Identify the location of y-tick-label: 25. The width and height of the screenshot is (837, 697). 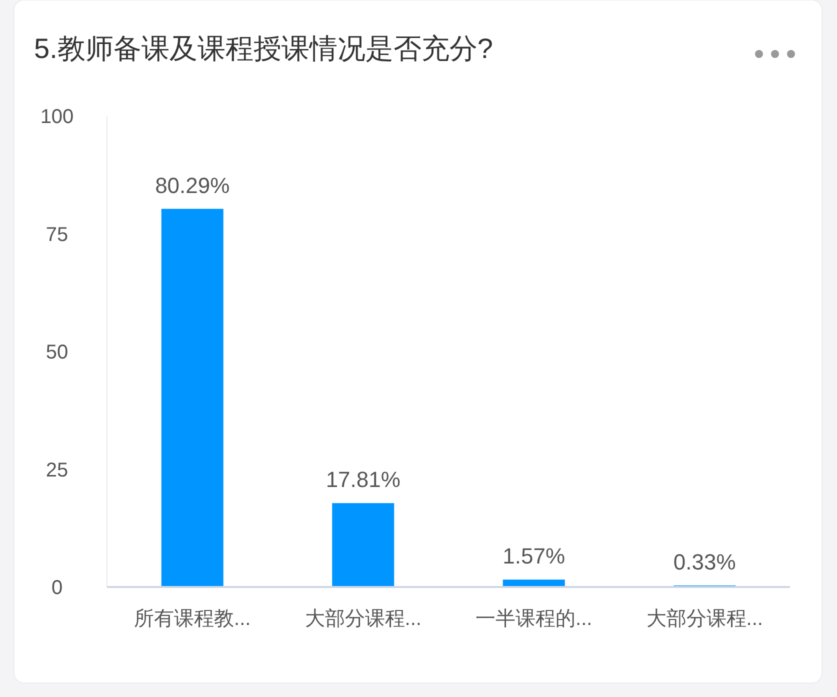
(57, 470).